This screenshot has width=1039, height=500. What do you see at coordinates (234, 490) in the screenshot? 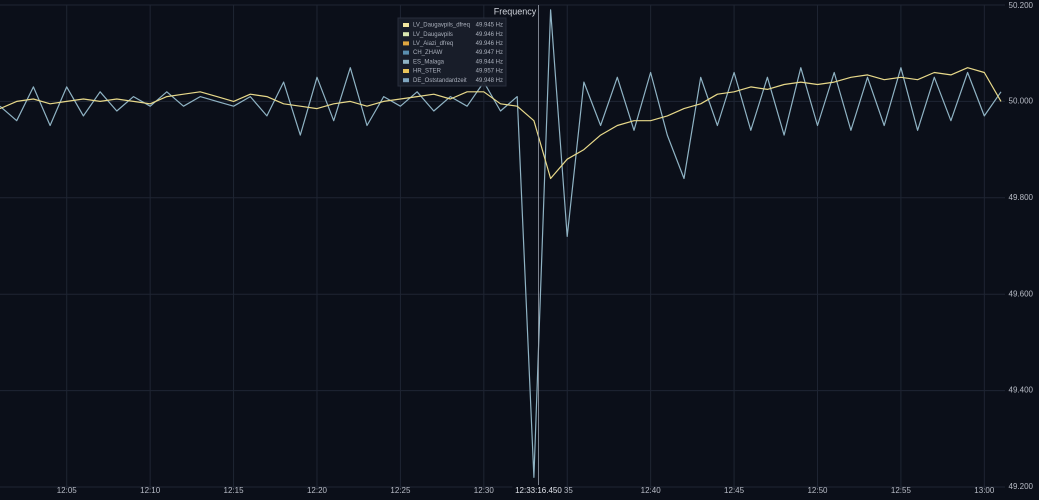
I see `x-tick-label: 12:15` at bounding box center [234, 490].